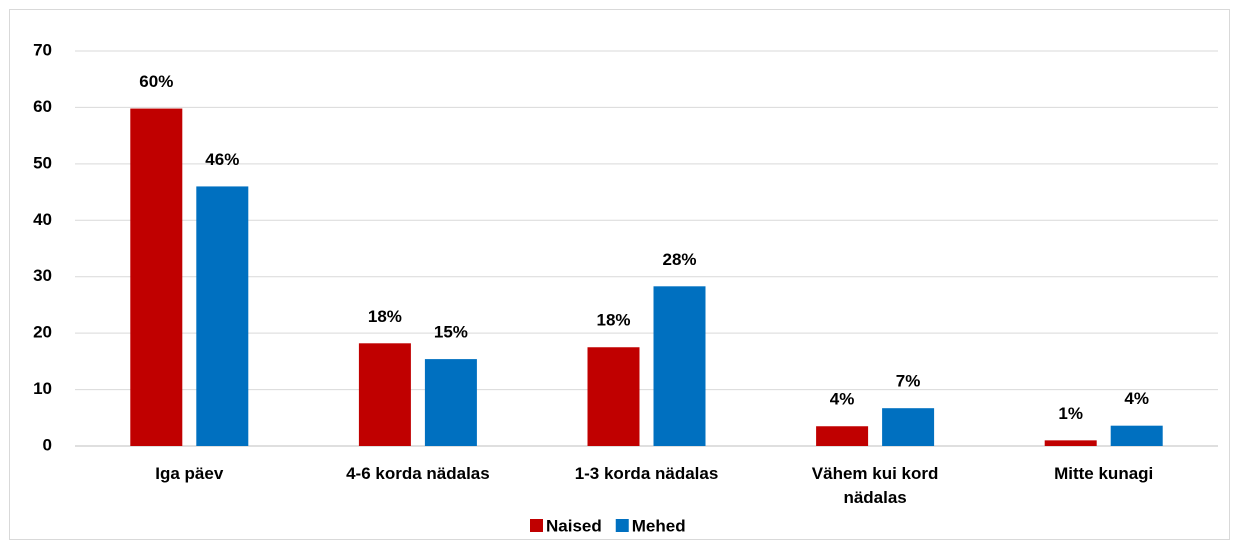 The width and height of the screenshot is (1239, 549). I want to click on y-tick-label: 40, so click(42, 219).